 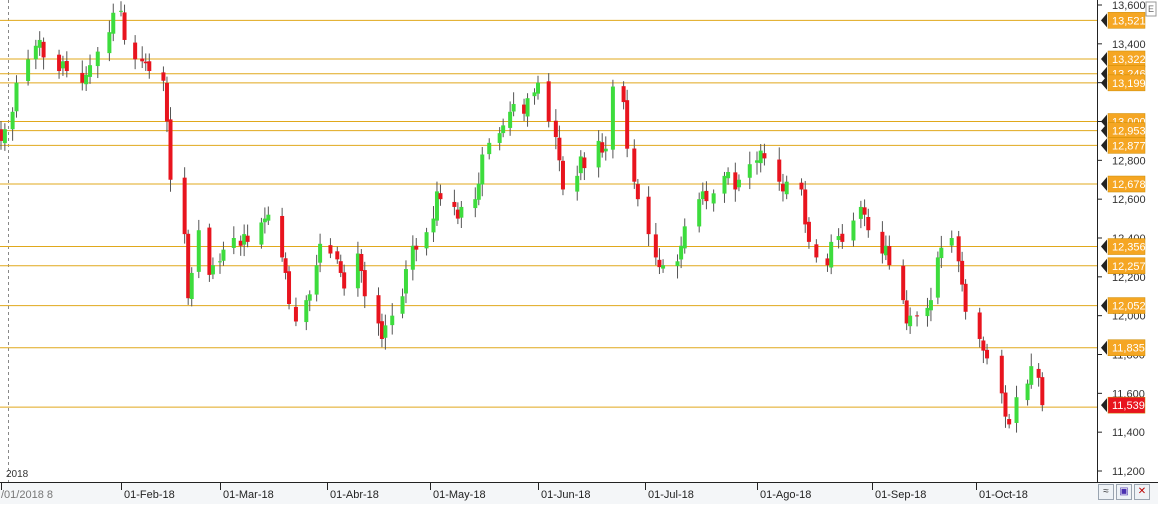 I want to click on x-tick-label: 01-Abr-18, so click(x=354, y=495).